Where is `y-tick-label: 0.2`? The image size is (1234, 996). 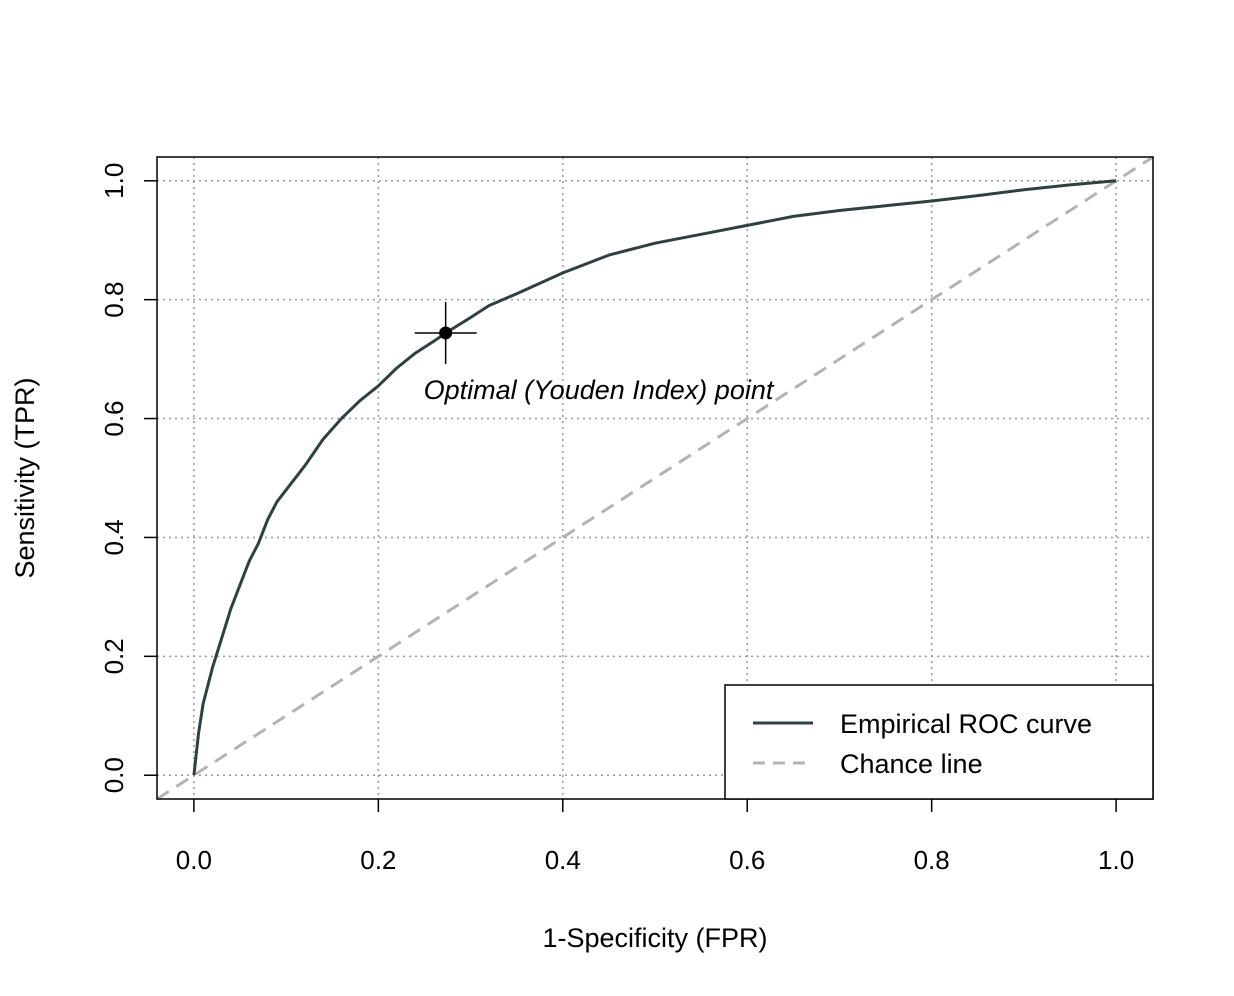
y-tick-label: 0.2 is located at coordinates (114, 656).